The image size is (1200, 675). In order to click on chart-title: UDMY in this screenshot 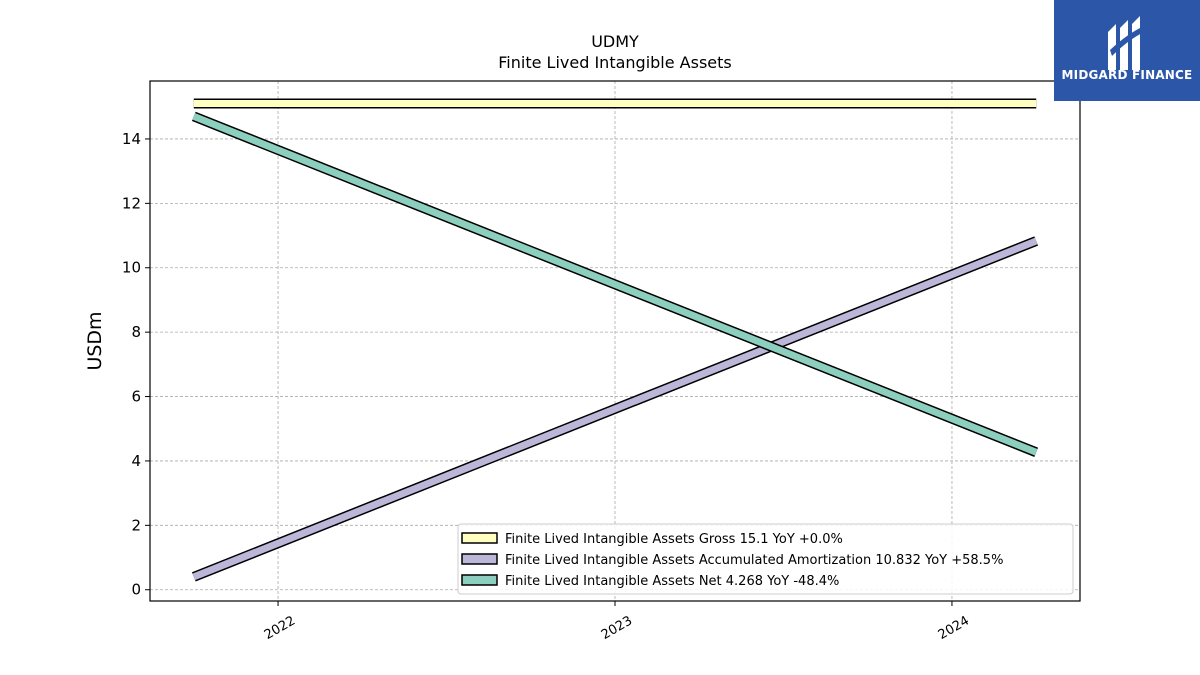, I will do `click(615, 41)`.